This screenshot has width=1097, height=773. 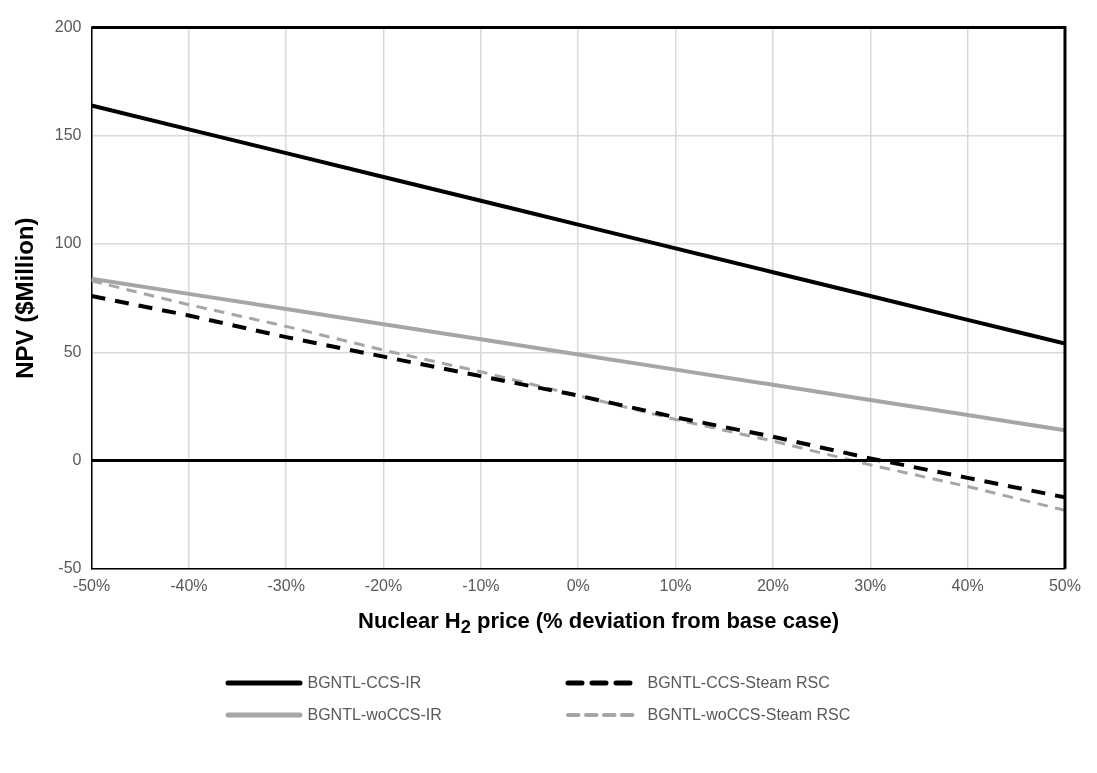 What do you see at coordinates (374, 715) in the screenshot?
I see `legend-label: BGNTL-woCCS-IR` at bounding box center [374, 715].